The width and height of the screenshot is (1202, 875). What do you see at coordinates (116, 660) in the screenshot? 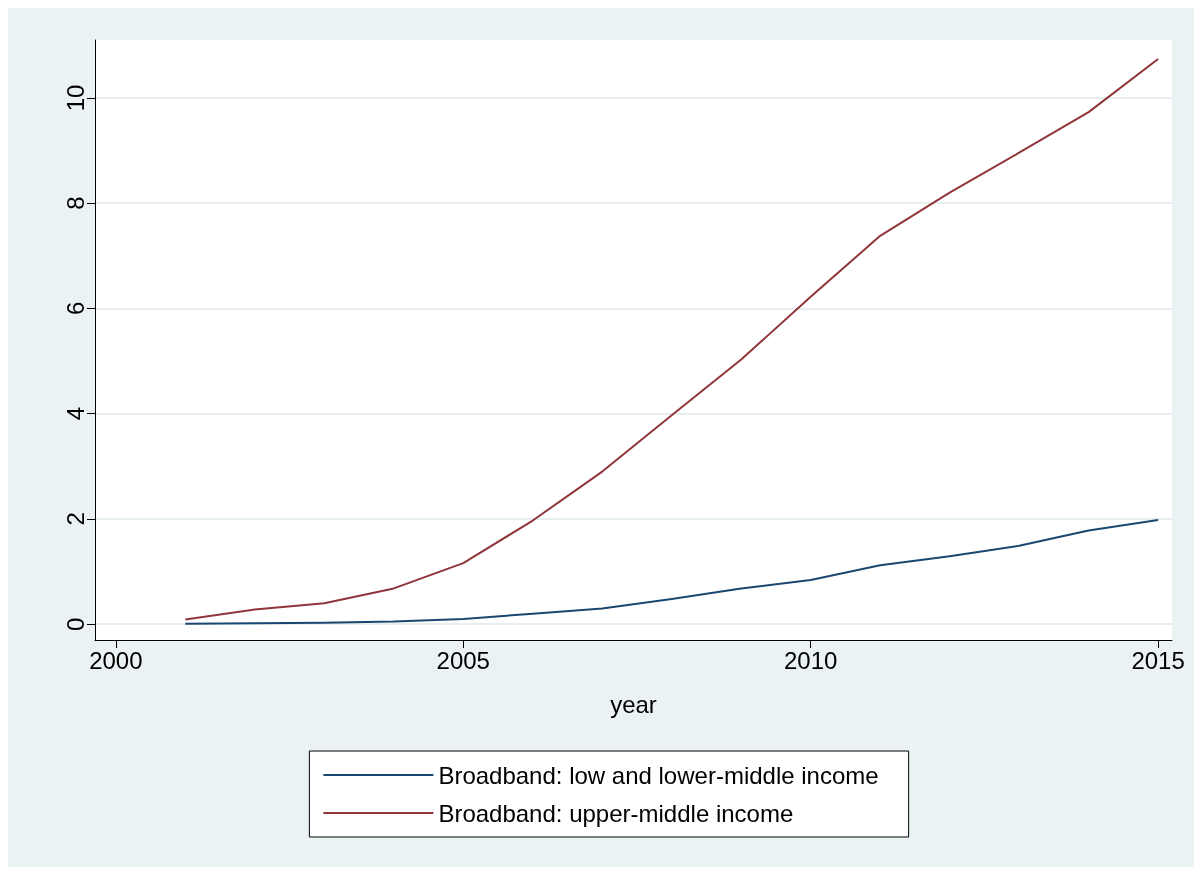
I see `x-tick-label: 2000` at bounding box center [116, 660].